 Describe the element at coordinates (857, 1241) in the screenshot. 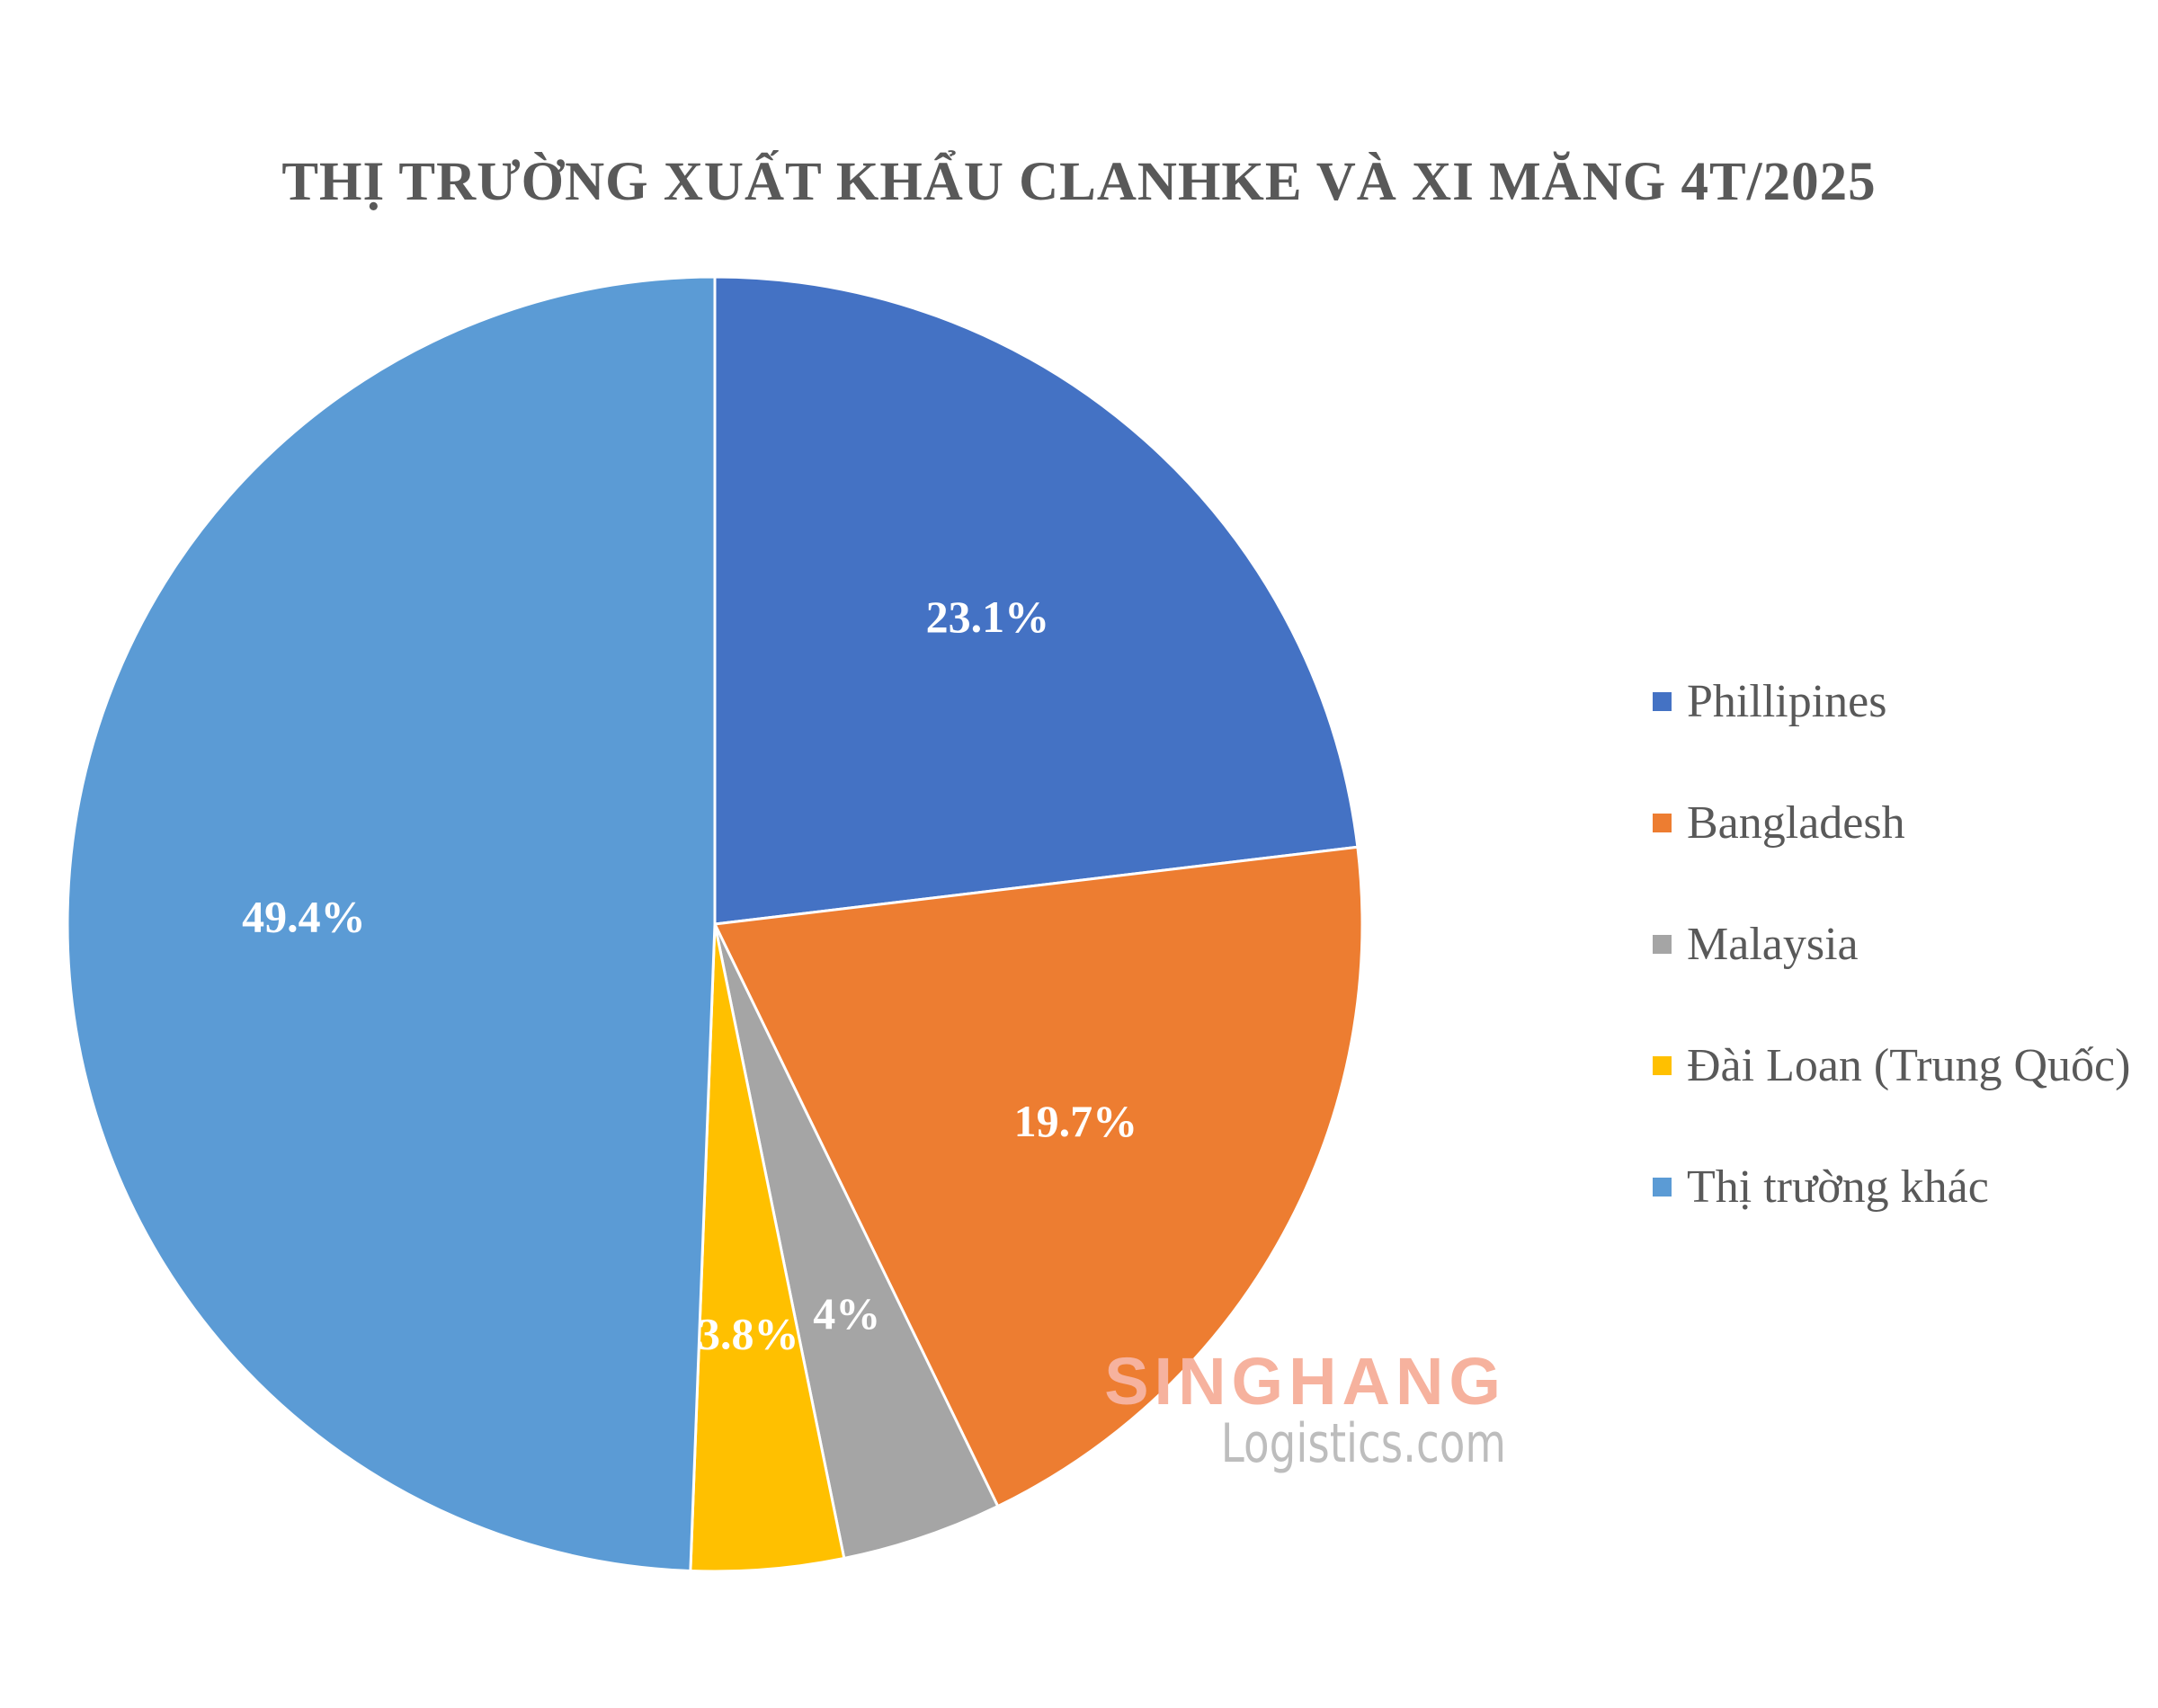

I see `pie-slice-malaysia` at that location.